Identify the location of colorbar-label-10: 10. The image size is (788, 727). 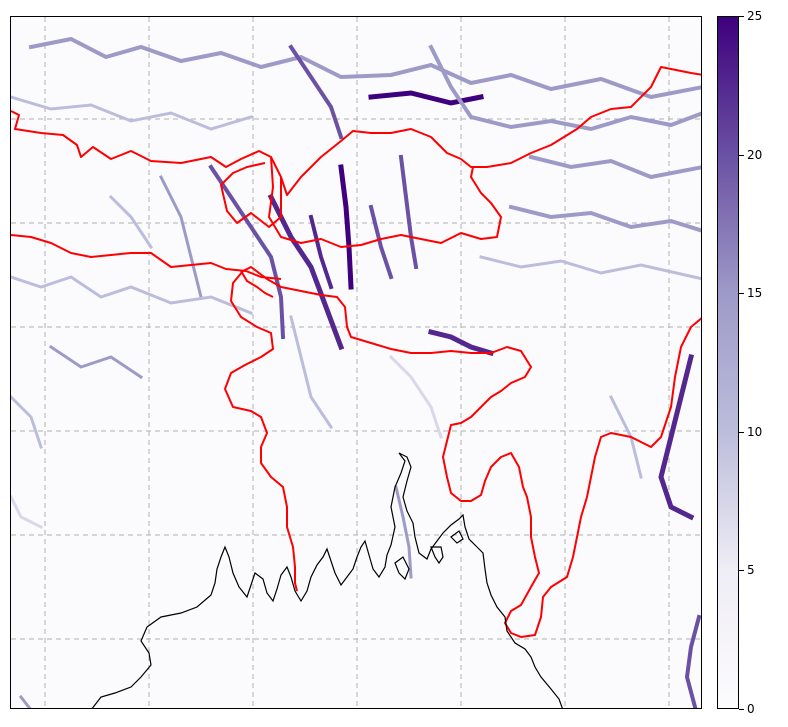
(755, 432).